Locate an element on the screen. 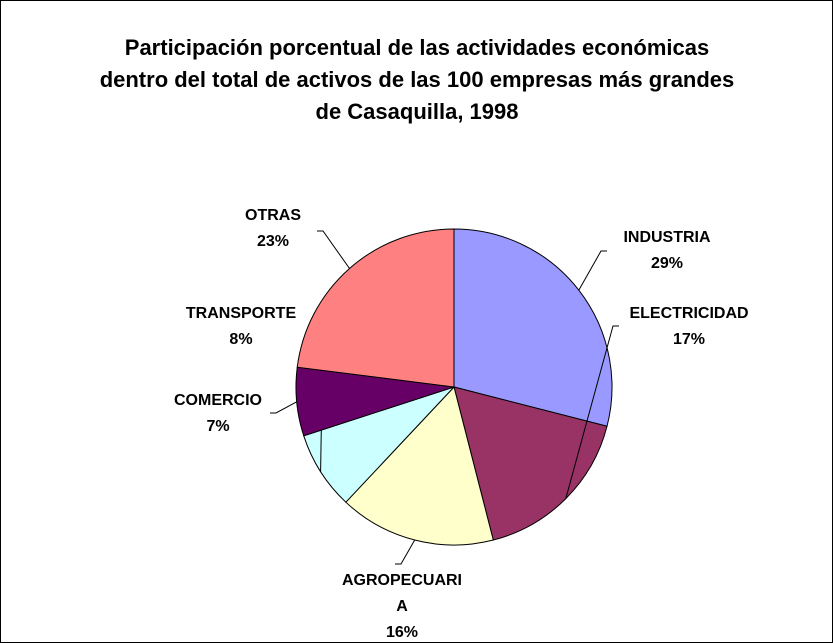  slice-label: OTRAS 23% is located at coordinates (273, 229).